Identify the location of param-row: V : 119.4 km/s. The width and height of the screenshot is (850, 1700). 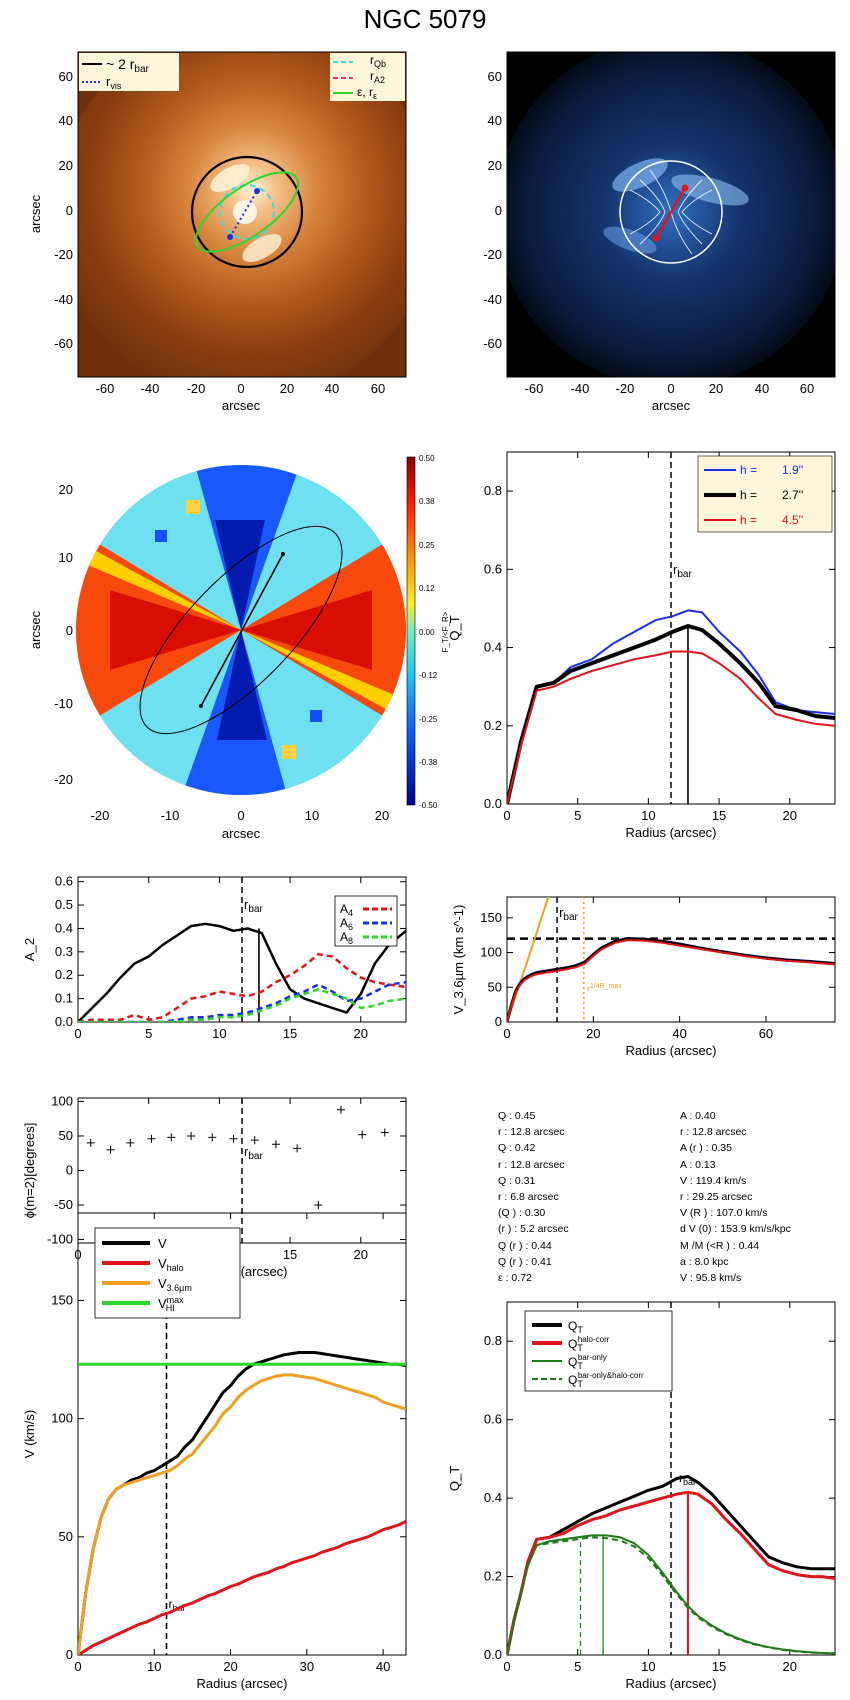
(713, 1180).